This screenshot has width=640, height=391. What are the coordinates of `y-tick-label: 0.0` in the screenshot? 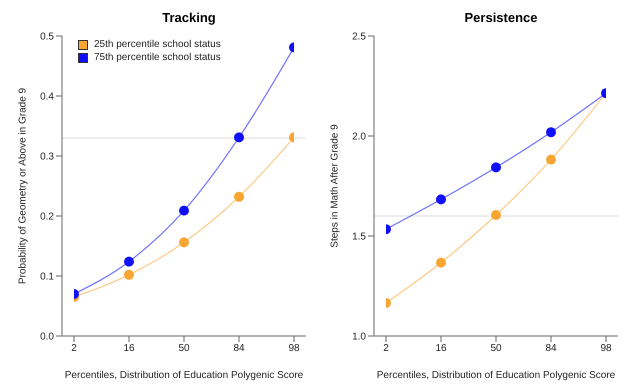 It's located at (47, 337).